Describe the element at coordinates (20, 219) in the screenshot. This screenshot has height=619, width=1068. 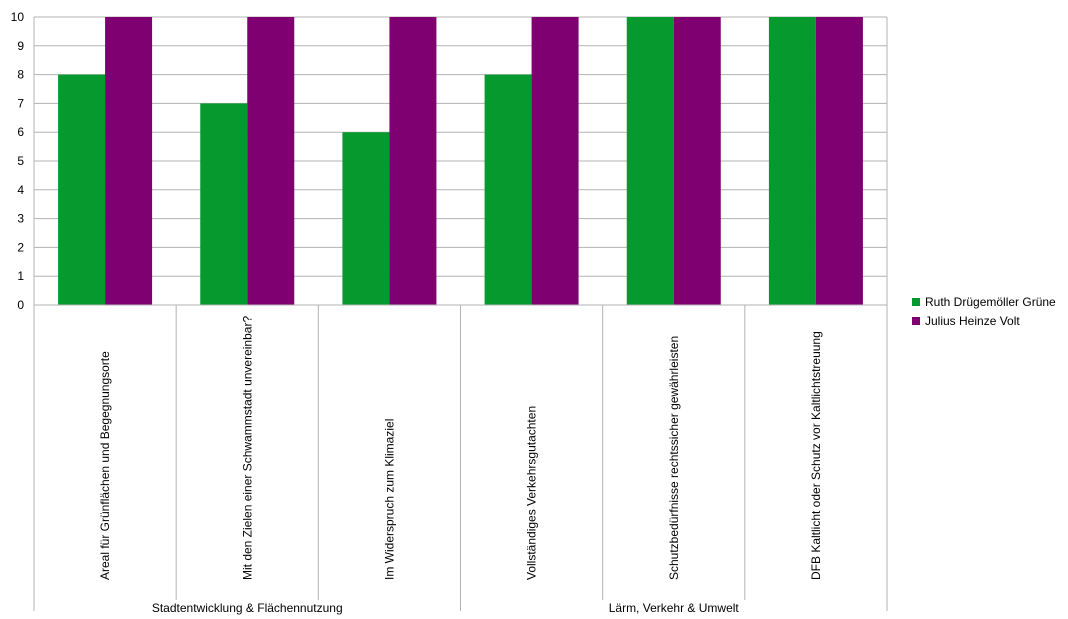
I see `y-tick-label: 3` at that location.